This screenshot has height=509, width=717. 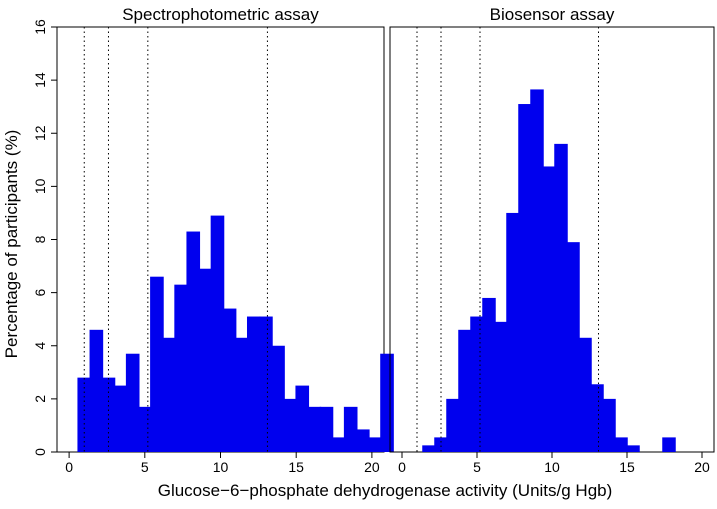 What do you see at coordinates (40, 80) in the screenshot?
I see `y-tick-label: 14` at bounding box center [40, 80].